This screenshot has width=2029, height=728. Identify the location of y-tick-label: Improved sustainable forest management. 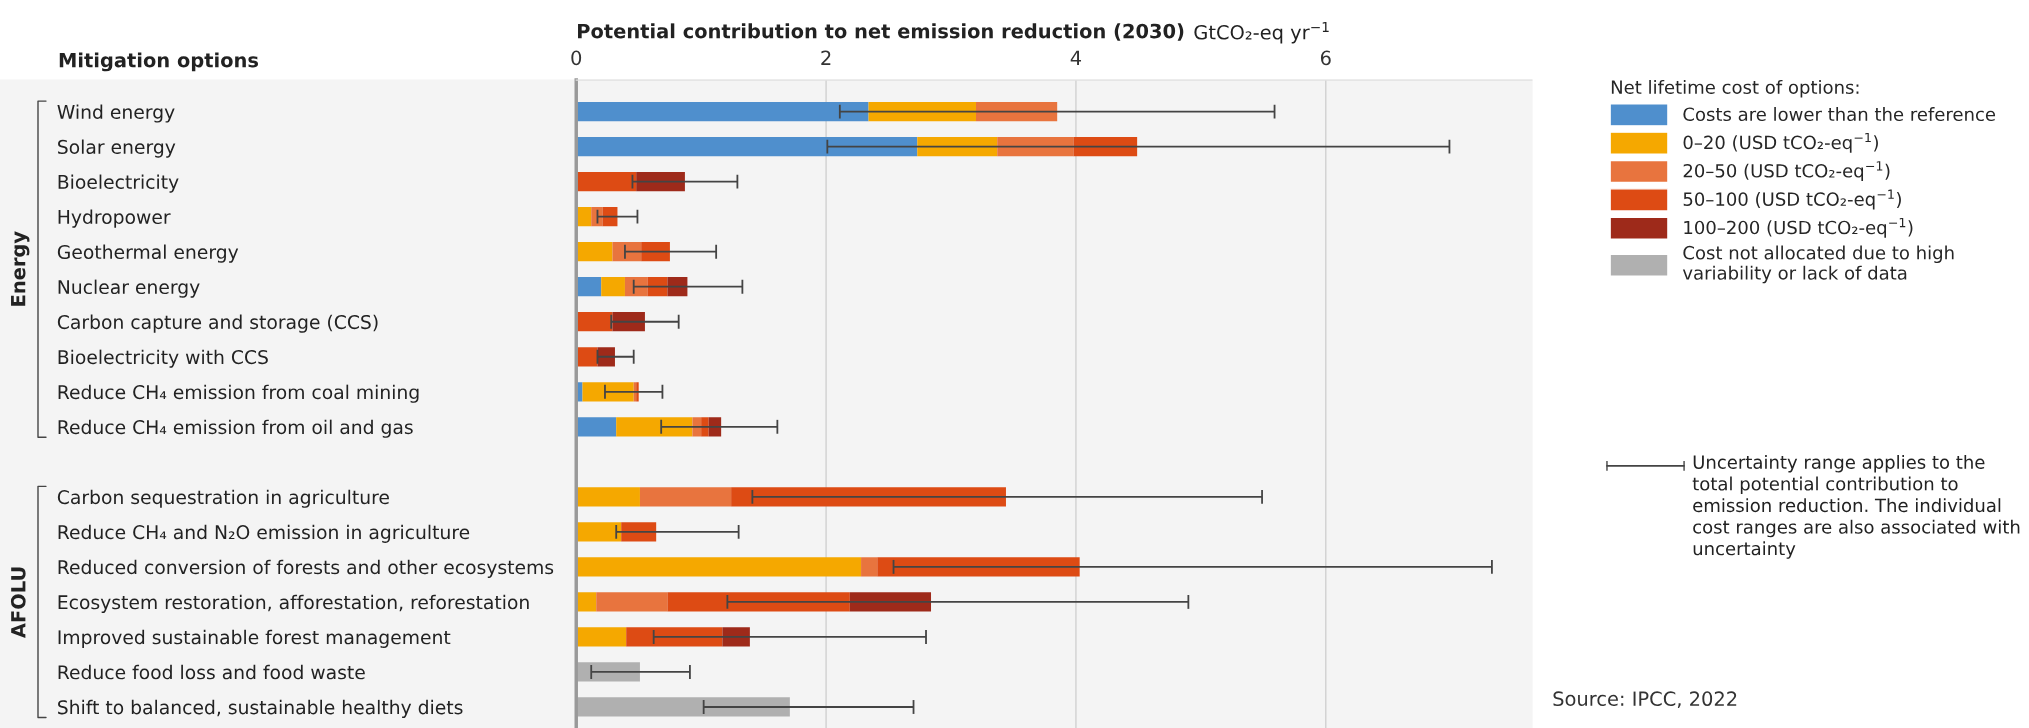
(254, 638).